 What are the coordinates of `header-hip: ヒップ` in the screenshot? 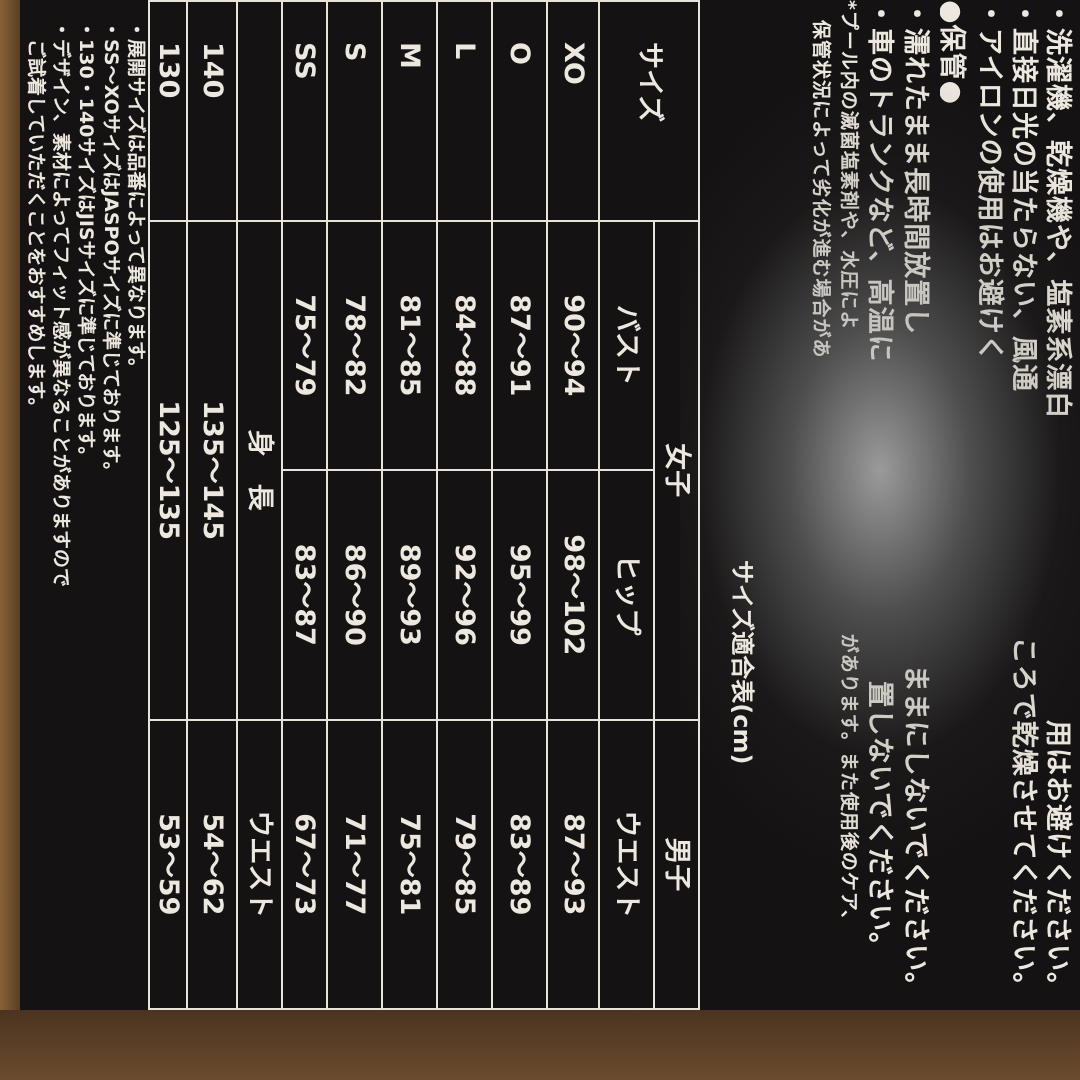 It's located at (626, 595).